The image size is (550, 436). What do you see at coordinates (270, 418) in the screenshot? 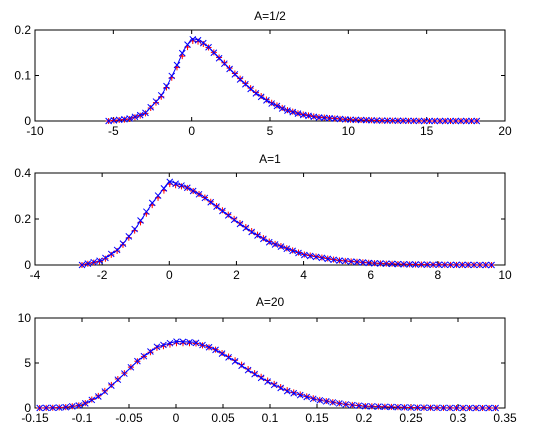
I see `x-tick-label: 0.1` at bounding box center [270, 418].